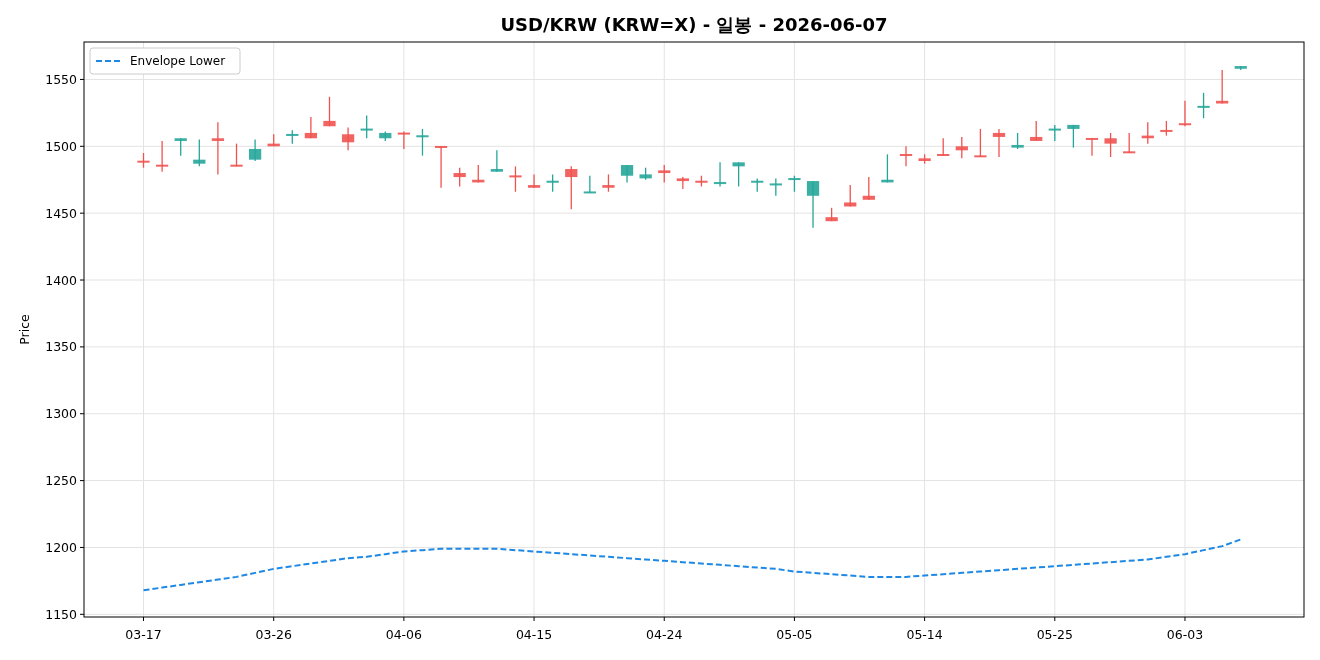 The height and width of the screenshot is (660, 1320). I want to click on legend: Envelope Lower, so click(165, 61).